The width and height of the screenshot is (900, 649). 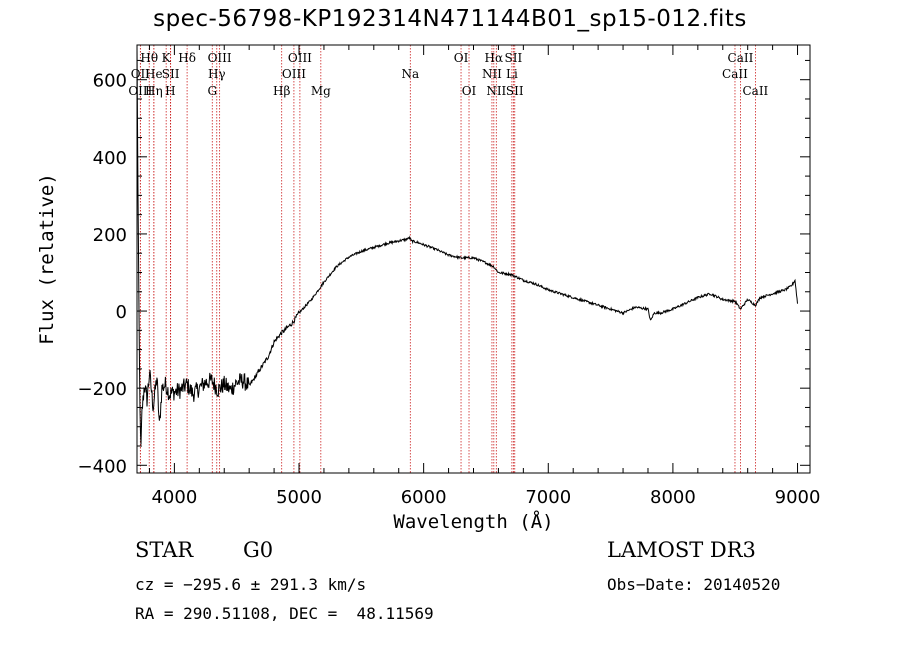 What do you see at coordinates (220, 58) in the screenshot?
I see `line-label-9: OIII` at bounding box center [220, 58].